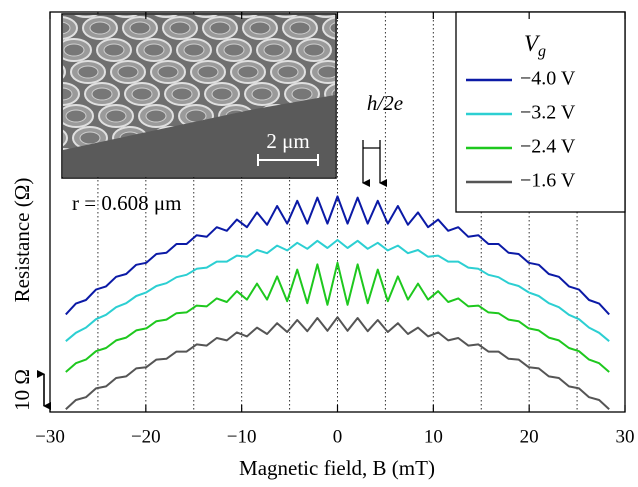 This screenshot has height=487, width=638. What do you see at coordinates (548, 113) in the screenshot?
I see `legend-label: −3.2 V` at bounding box center [548, 113].